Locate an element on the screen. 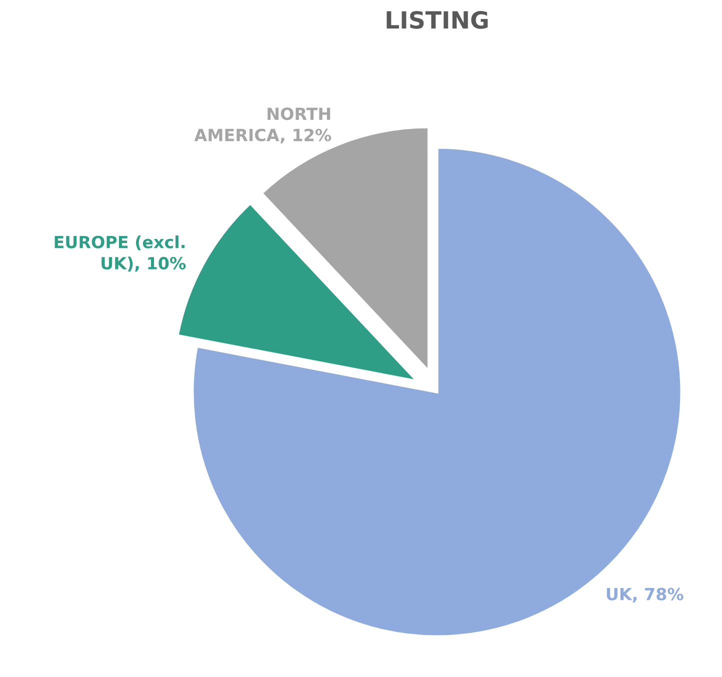  chart-title: LISTING is located at coordinates (437, 19).